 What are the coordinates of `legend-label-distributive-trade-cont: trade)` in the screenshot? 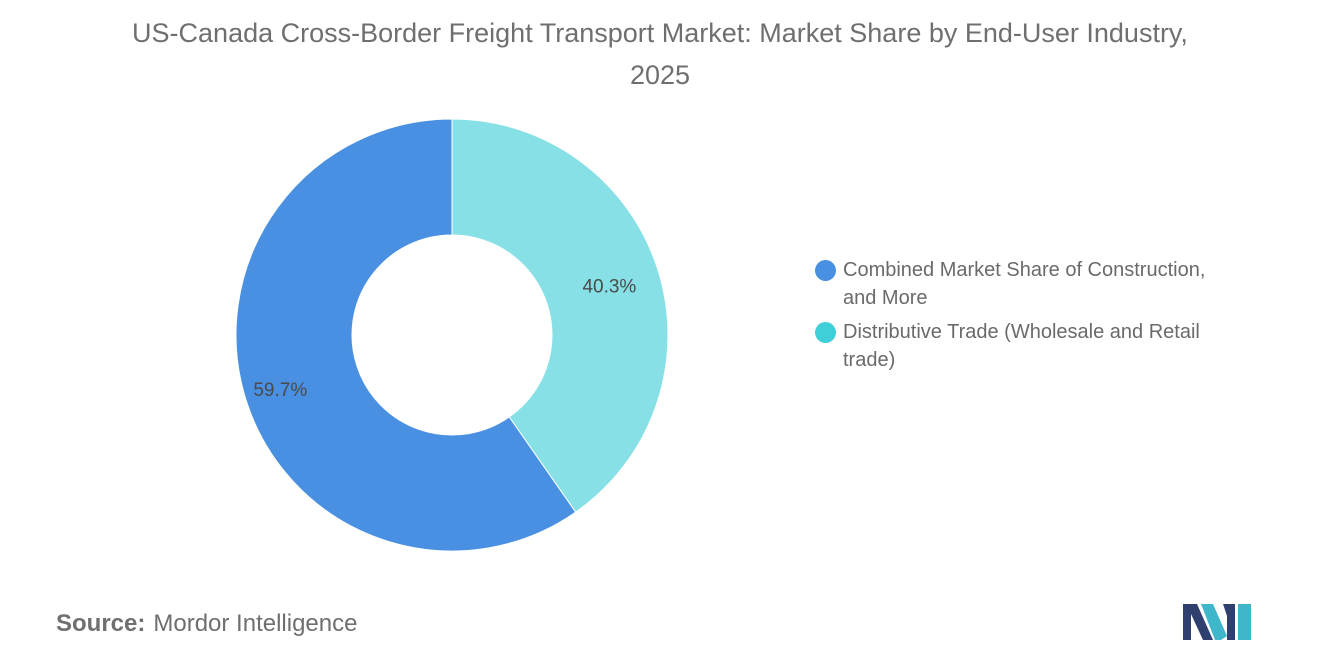 It's located at (869, 360).